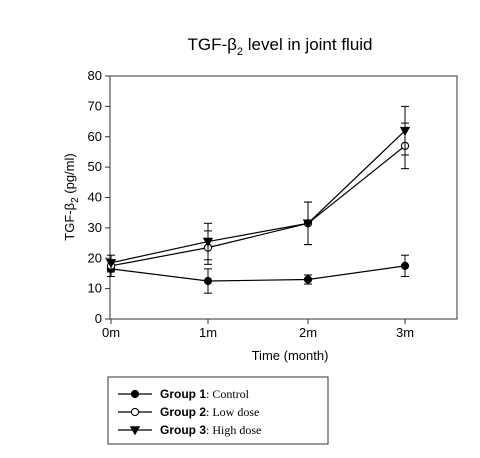 The height and width of the screenshot is (458, 480). What do you see at coordinates (209, 412) in the screenshot?
I see `legend-label: Group 2: Low dose` at bounding box center [209, 412].